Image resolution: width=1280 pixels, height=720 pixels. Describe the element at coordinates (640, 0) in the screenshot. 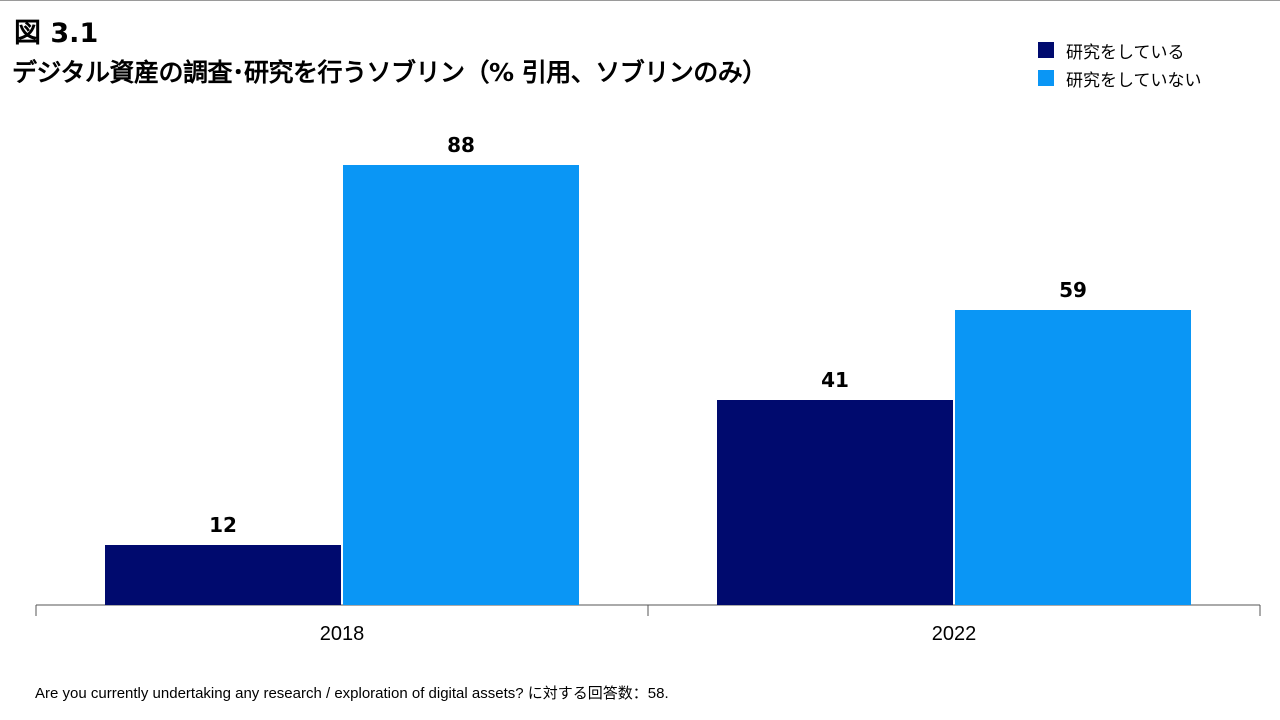

I see `top-rule` at that location.